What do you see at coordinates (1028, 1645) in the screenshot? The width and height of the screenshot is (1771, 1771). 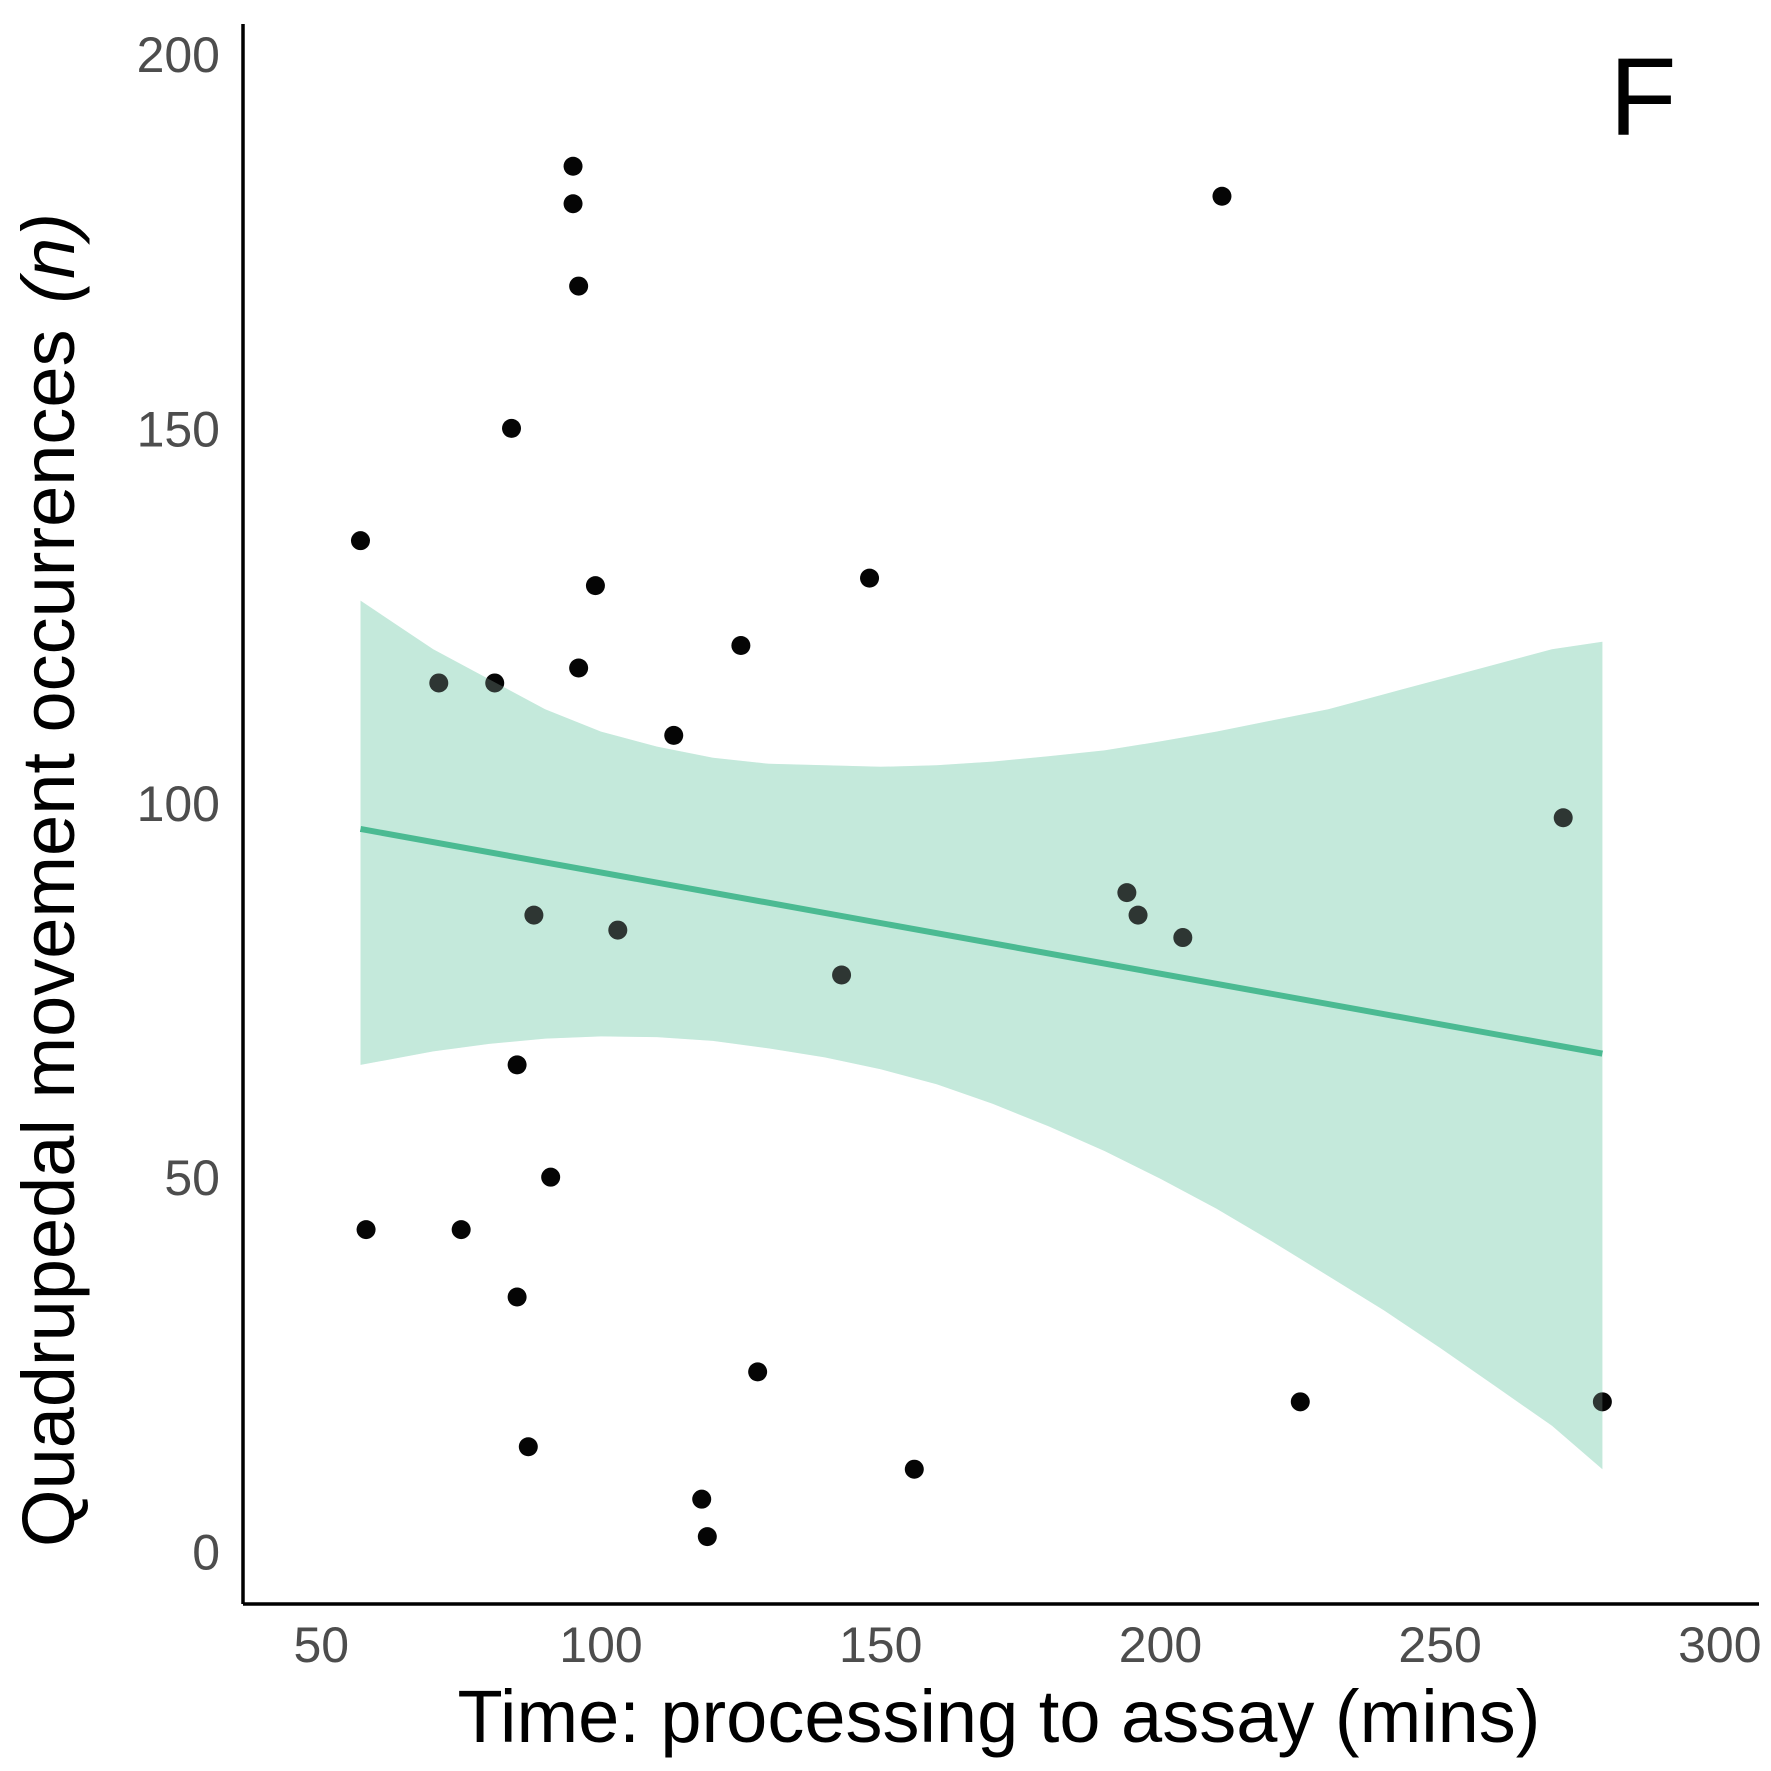 I see `x-tick-labels: 50 100 150 200 250 300` at bounding box center [1028, 1645].